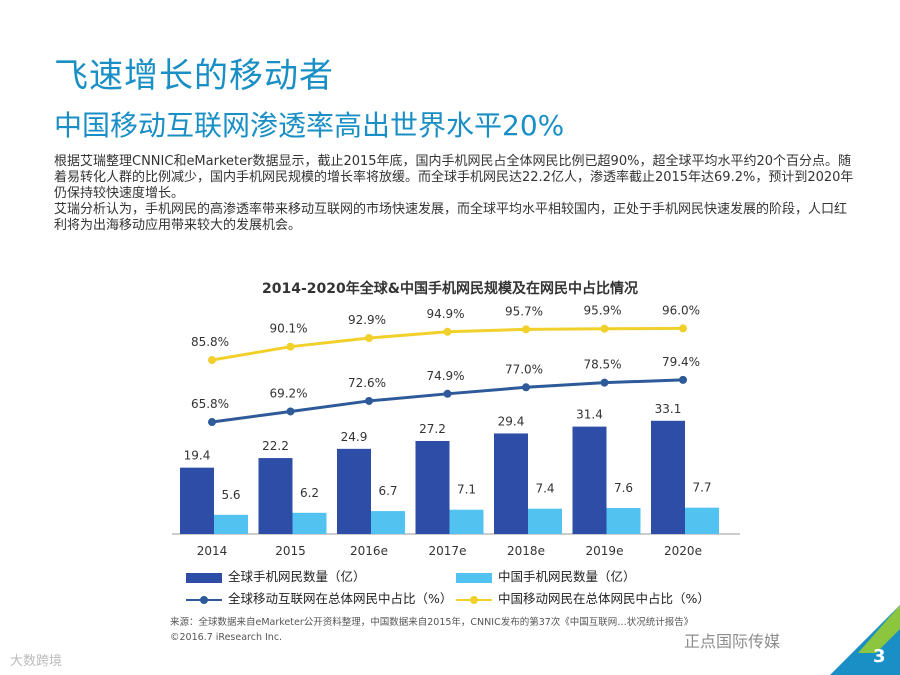 The width and height of the screenshot is (900, 675). I want to click on line-label-china: 85.8%, so click(210, 342).